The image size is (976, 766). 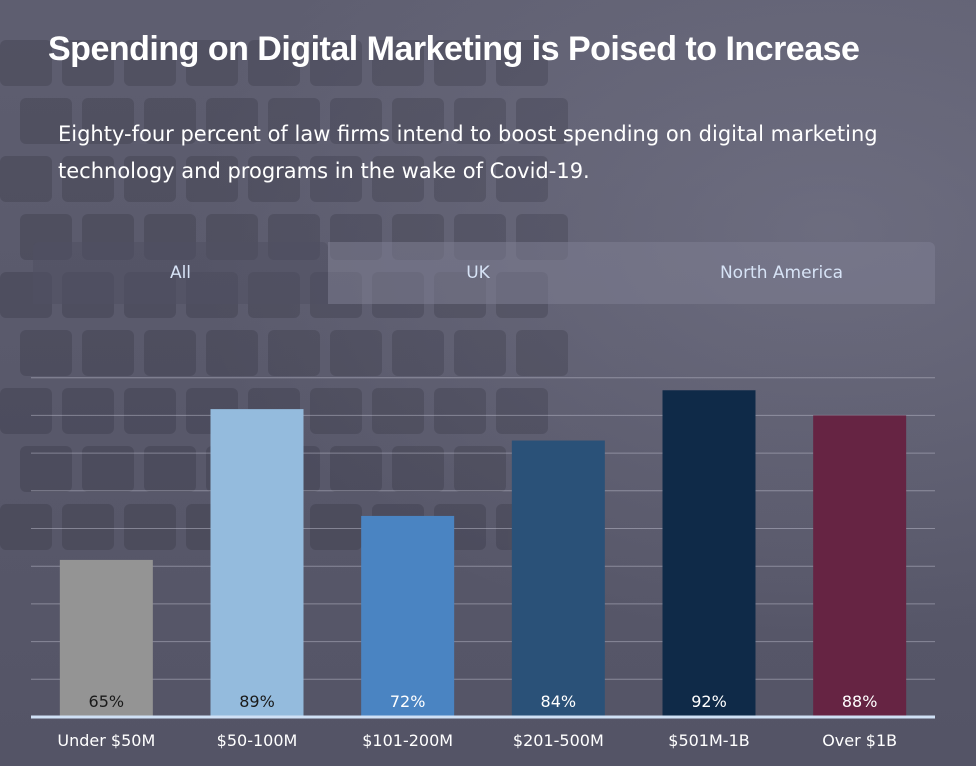 What do you see at coordinates (257, 701) in the screenshot?
I see `bar-value-label: 89%` at bounding box center [257, 701].